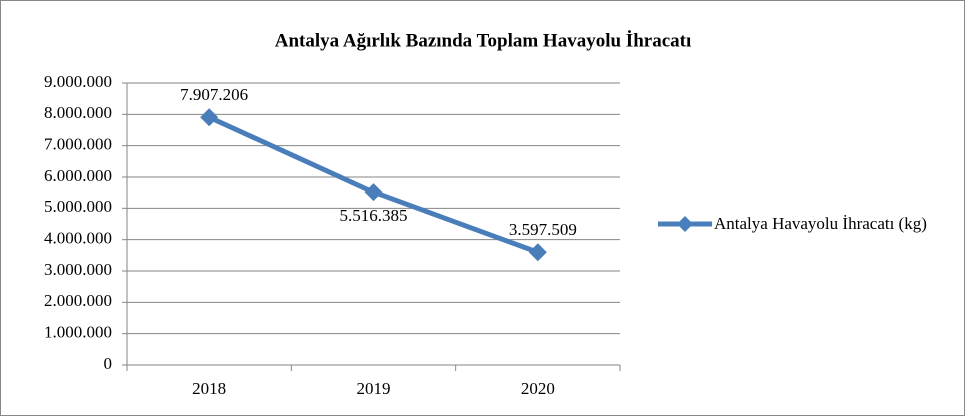 This screenshot has width=966, height=417. Describe the element at coordinates (78, 269) in the screenshot. I see `y-tick-label: 3.000.000` at that location.